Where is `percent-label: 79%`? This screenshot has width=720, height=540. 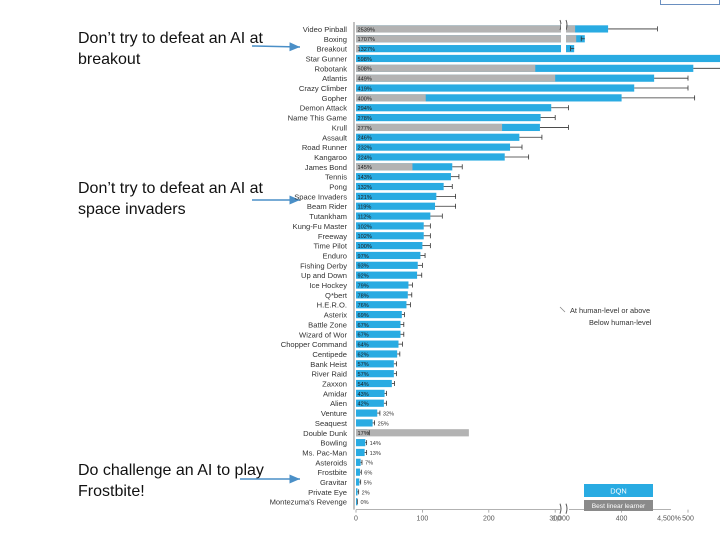 percent-label: 79% is located at coordinates (363, 286).